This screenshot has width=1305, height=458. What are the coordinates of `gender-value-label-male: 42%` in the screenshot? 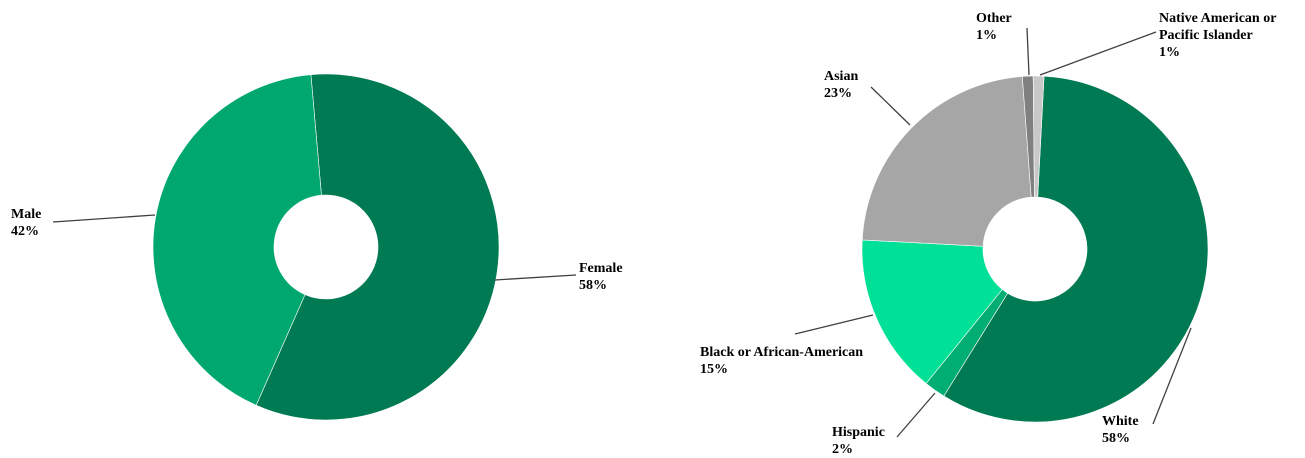 It's located at (25, 231).